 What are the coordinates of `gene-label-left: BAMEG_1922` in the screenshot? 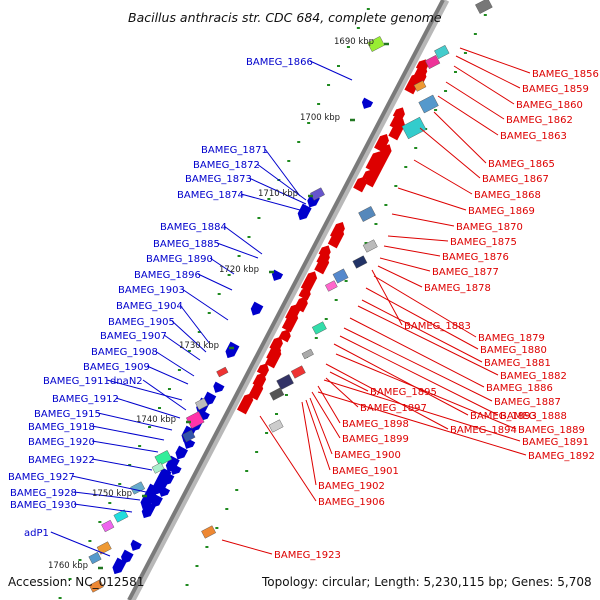 It's located at (61, 460).